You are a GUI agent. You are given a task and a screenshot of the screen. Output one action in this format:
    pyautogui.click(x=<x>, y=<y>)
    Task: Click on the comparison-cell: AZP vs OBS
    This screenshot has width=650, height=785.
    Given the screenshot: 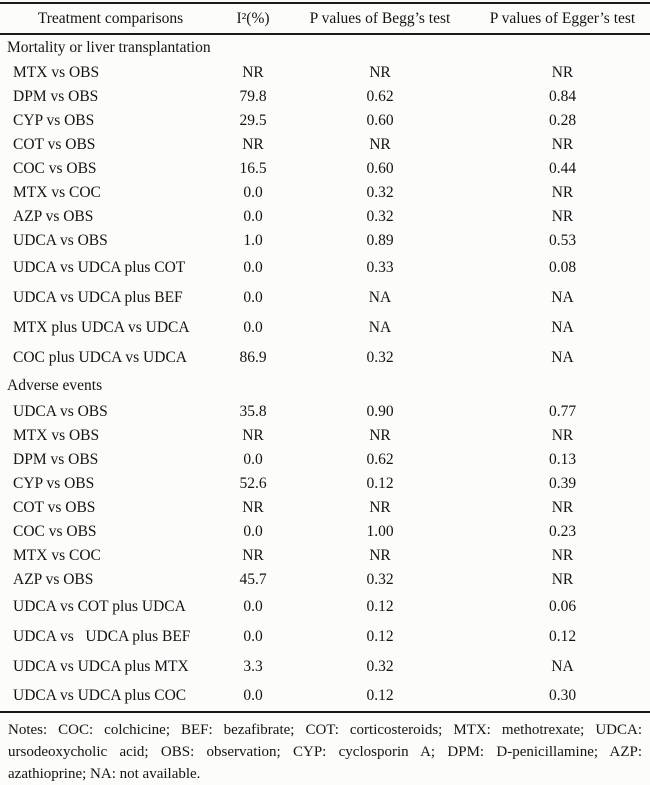 What is the action you would take?
    pyautogui.click(x=53, y=579)
    